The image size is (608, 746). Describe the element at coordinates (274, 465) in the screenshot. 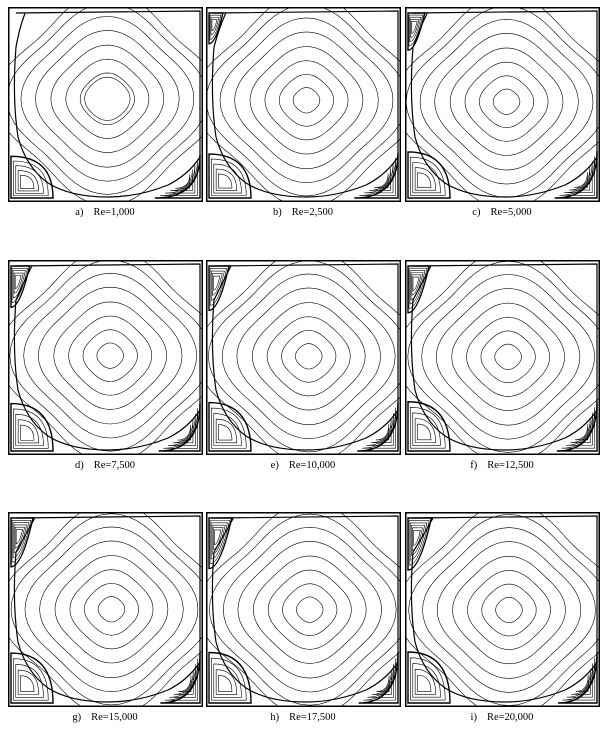

I see `panel-label: e)` at that location.